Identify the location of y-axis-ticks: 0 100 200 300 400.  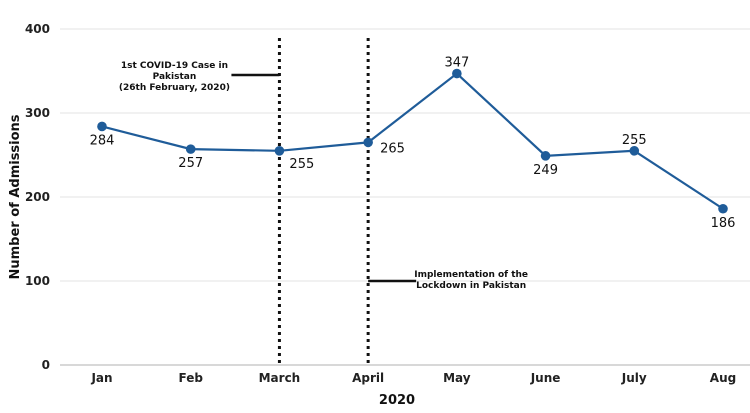
(37, 197).